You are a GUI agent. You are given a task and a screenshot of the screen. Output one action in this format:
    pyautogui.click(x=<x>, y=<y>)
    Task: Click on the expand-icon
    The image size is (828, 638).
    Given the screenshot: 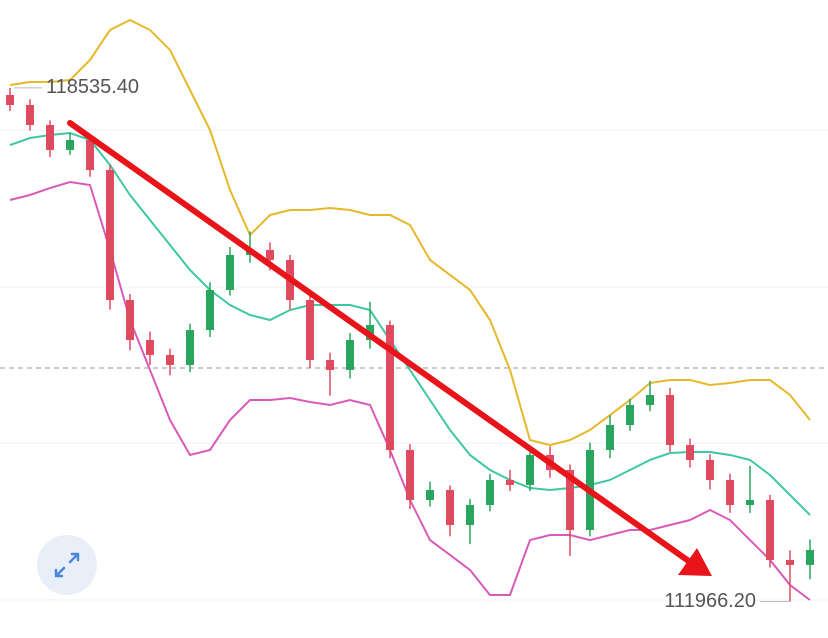 What is the action you would take?
    pyautogui.click(x=67, y=565)
    